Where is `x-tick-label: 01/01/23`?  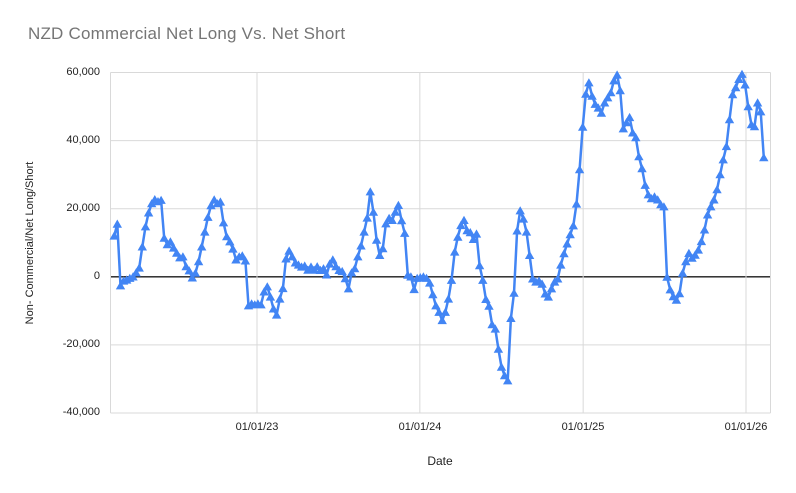
x-tick-label: 01/01/23 is located at coordinates (257, 427).